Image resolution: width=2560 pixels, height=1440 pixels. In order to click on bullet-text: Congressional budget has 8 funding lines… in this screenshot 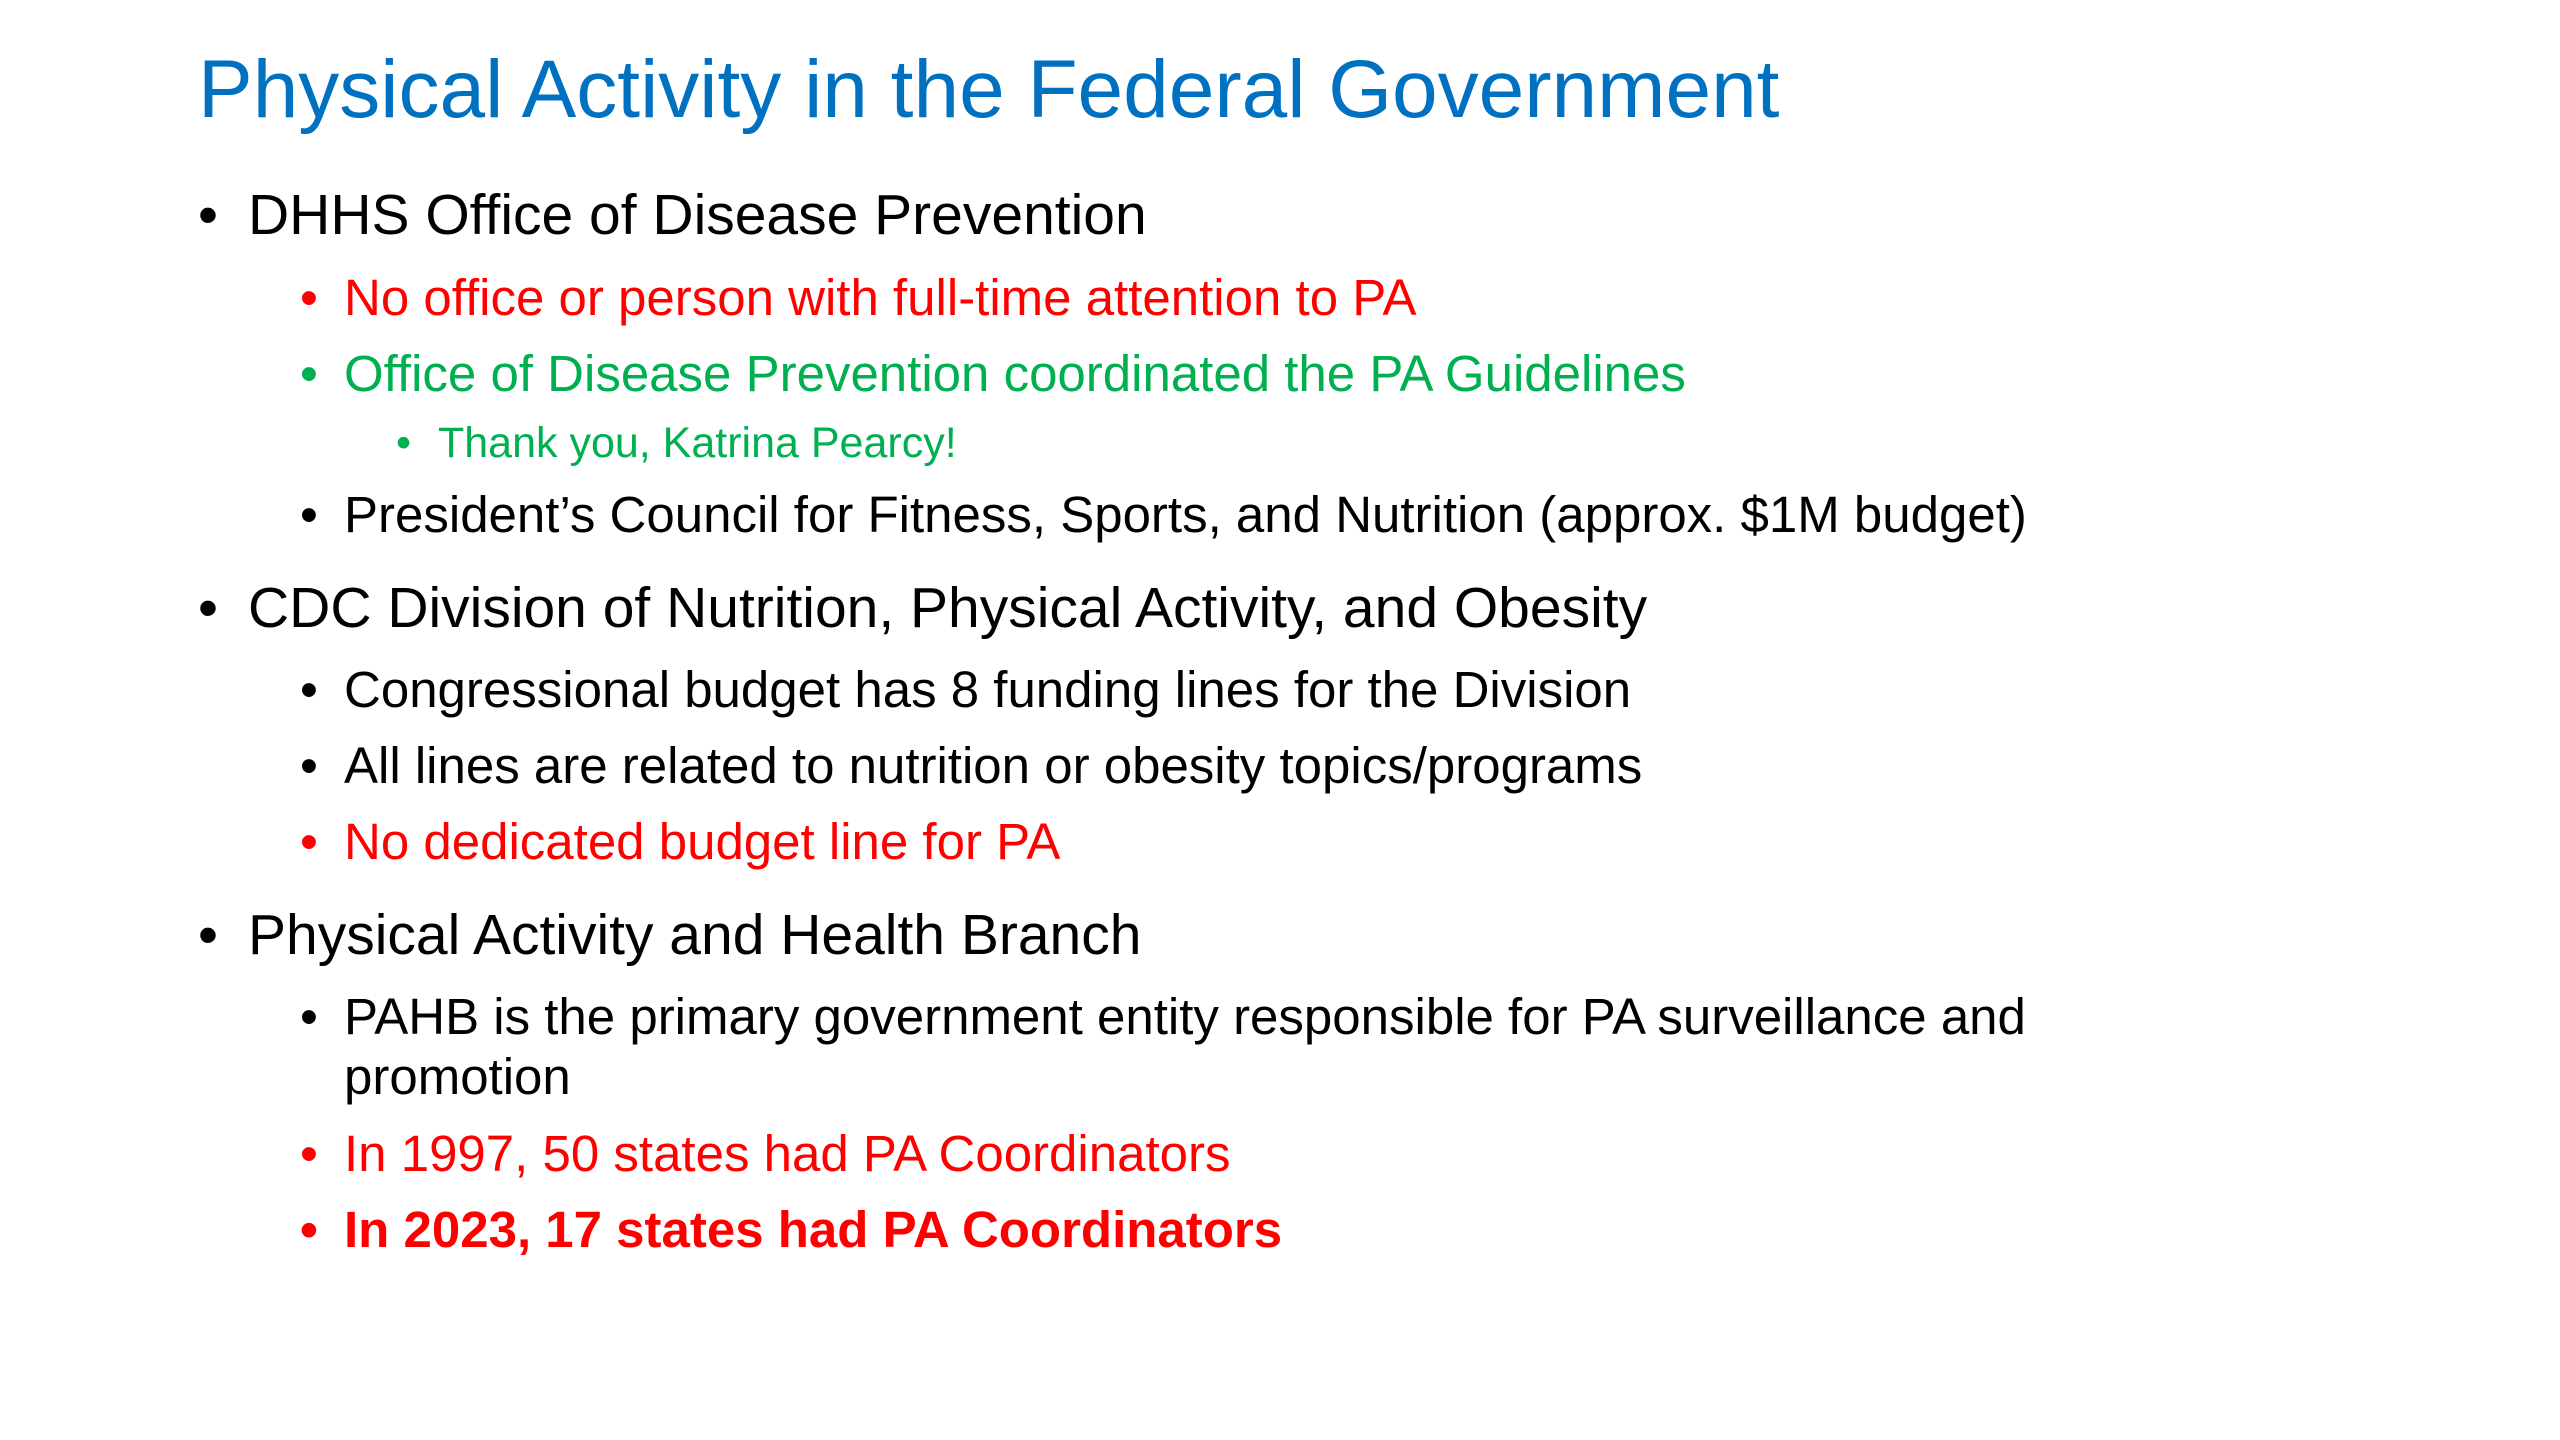, I will do `click(988, 689)`.